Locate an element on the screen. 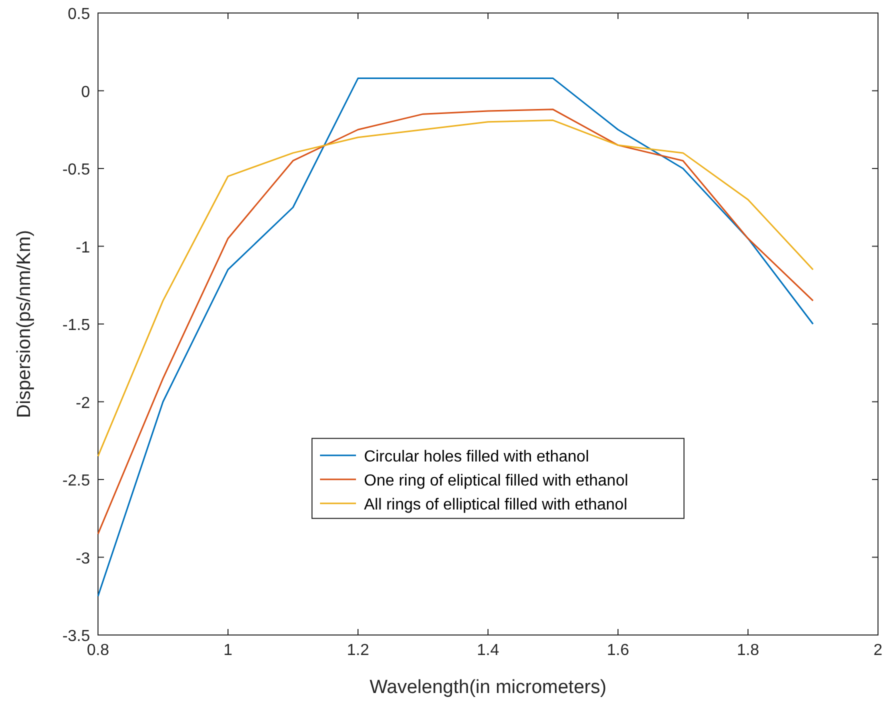 This screenshot has width=888, height=715. legend-label: Circular holes filled with ethanol is located at coordinates (476, 457).